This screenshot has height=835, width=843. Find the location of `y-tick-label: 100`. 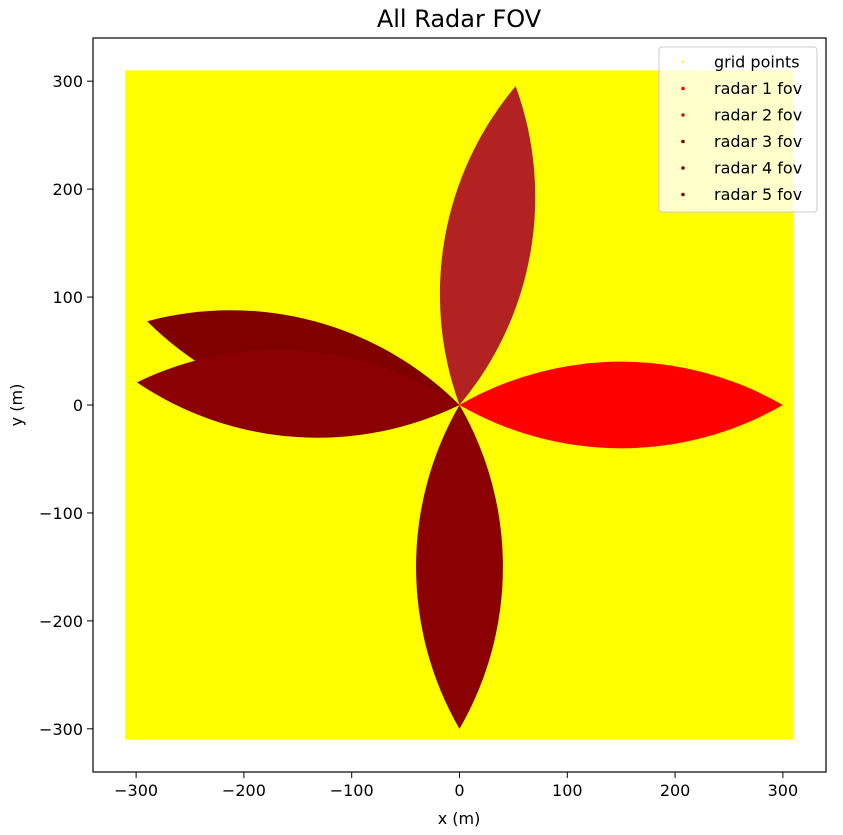

y-tick-label: 100 is located at coordinates (67, 297).